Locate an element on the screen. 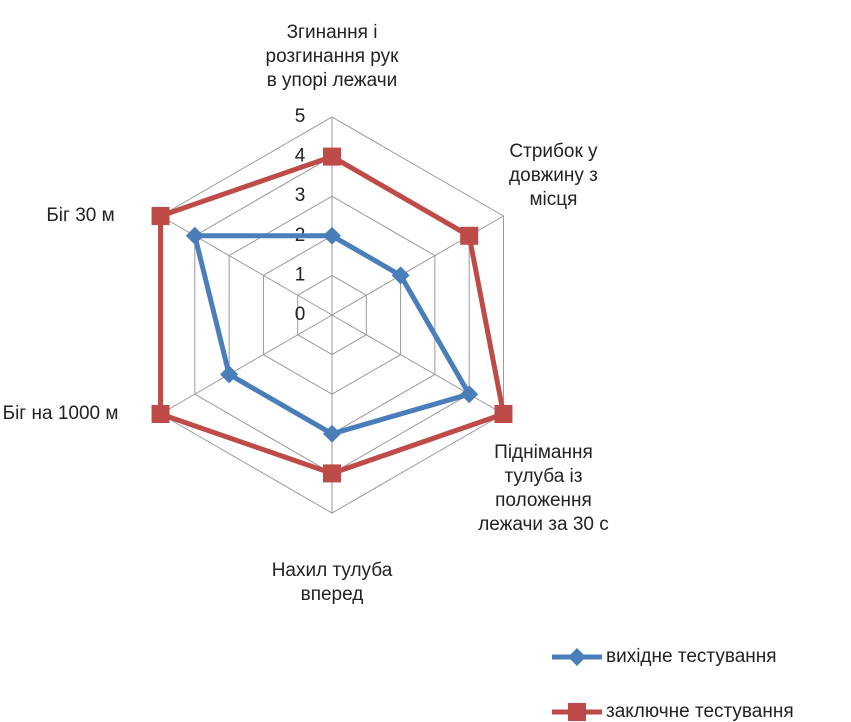 Image resolution: width=851 pixels, height=722 pixels. r-tick-label: 0 is located at coordinates (300, 314).